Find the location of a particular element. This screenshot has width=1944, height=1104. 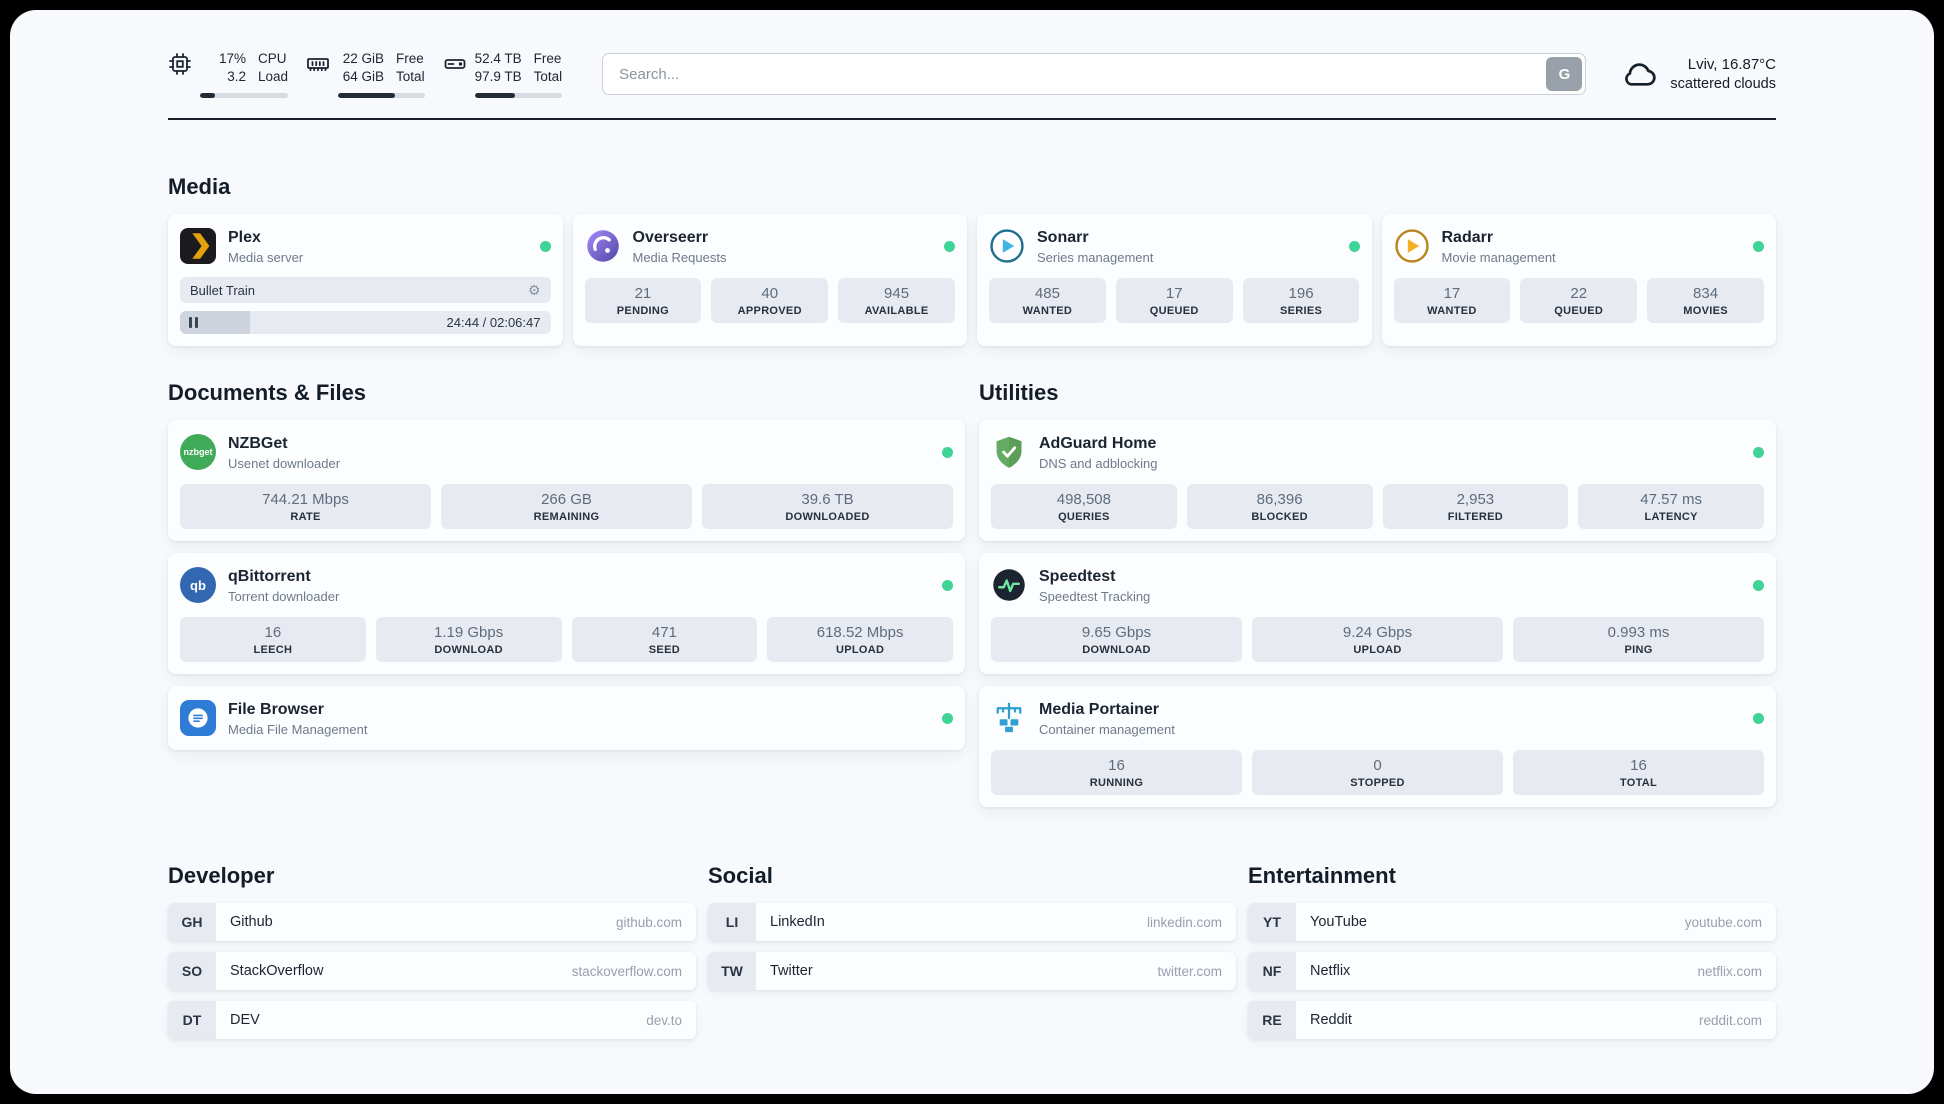

cpu-progress-track is located at coordinates (244, 96).